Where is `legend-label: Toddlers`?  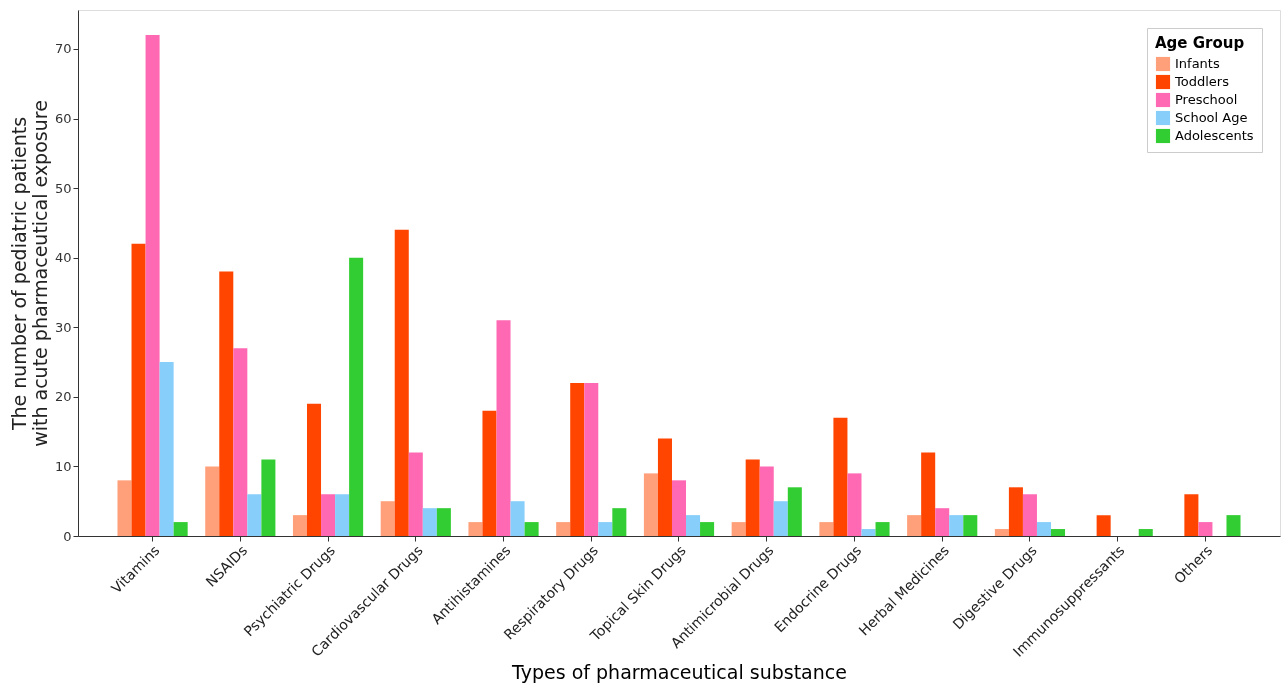 legend-label: Toddlers is located at coordinates (1202, 81).